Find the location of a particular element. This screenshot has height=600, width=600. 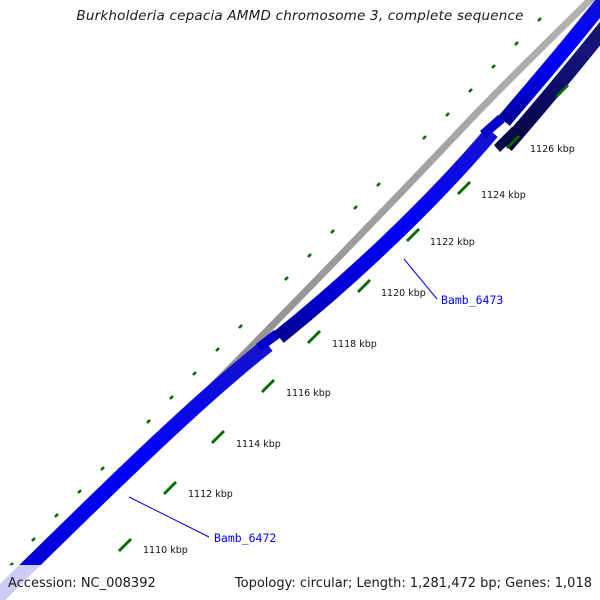

tick-label: 1122 kbp is located at coordinates (452, 242).